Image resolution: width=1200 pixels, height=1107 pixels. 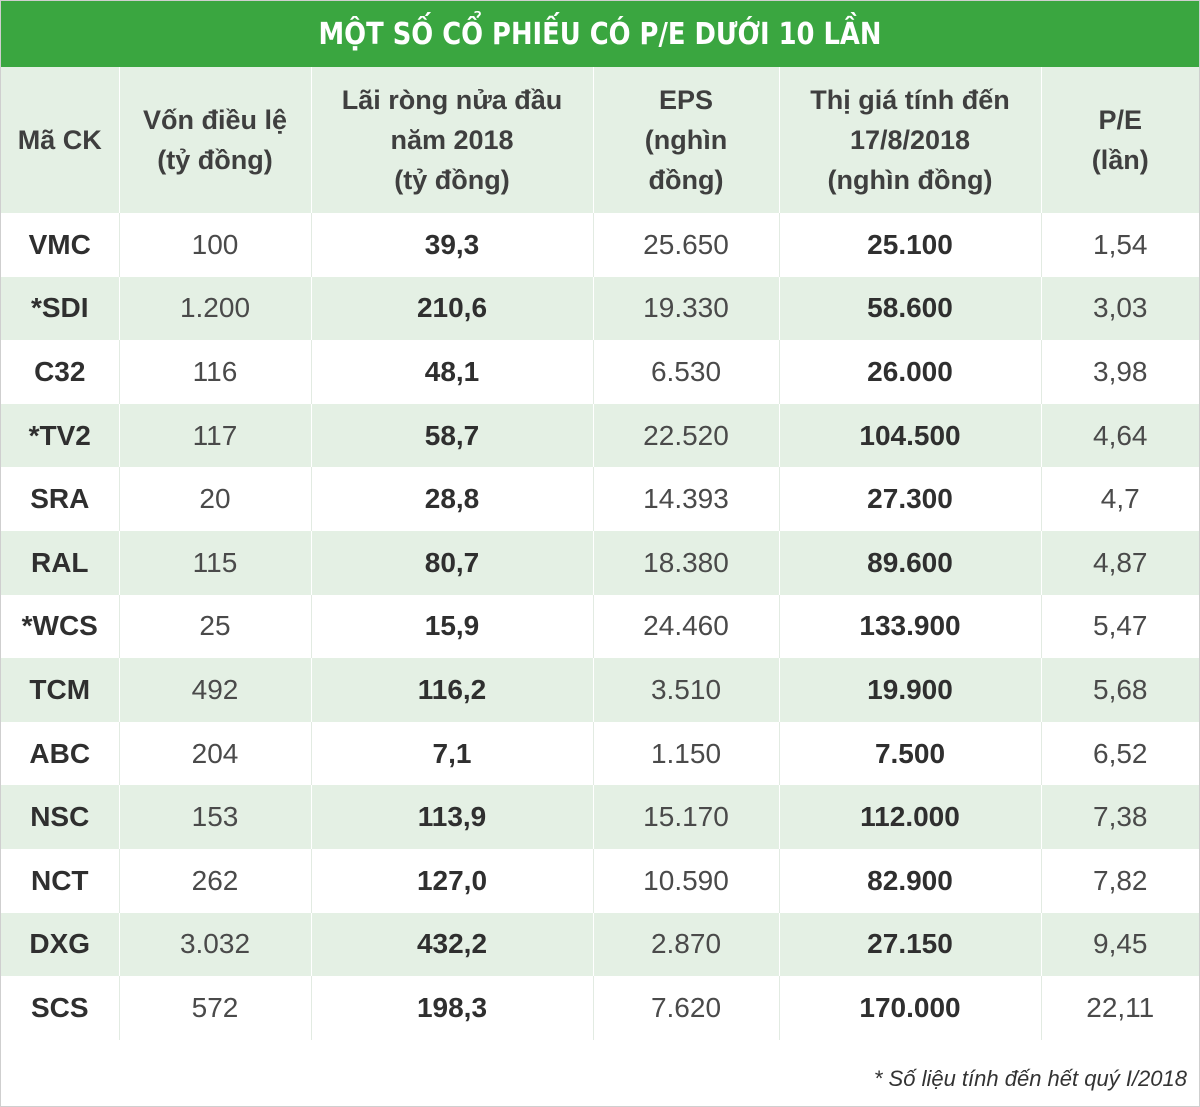 What do you see at coordinates (1120, 944) in the screenshot?
I see `cell-pe: 9,45` at bounding box center [1120, 944].